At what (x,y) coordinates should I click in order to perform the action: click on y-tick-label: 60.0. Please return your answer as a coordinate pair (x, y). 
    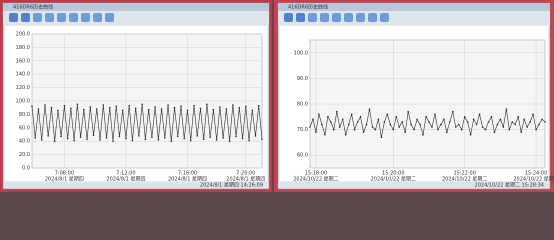
    Looking at the image, I should click on (302, 156).